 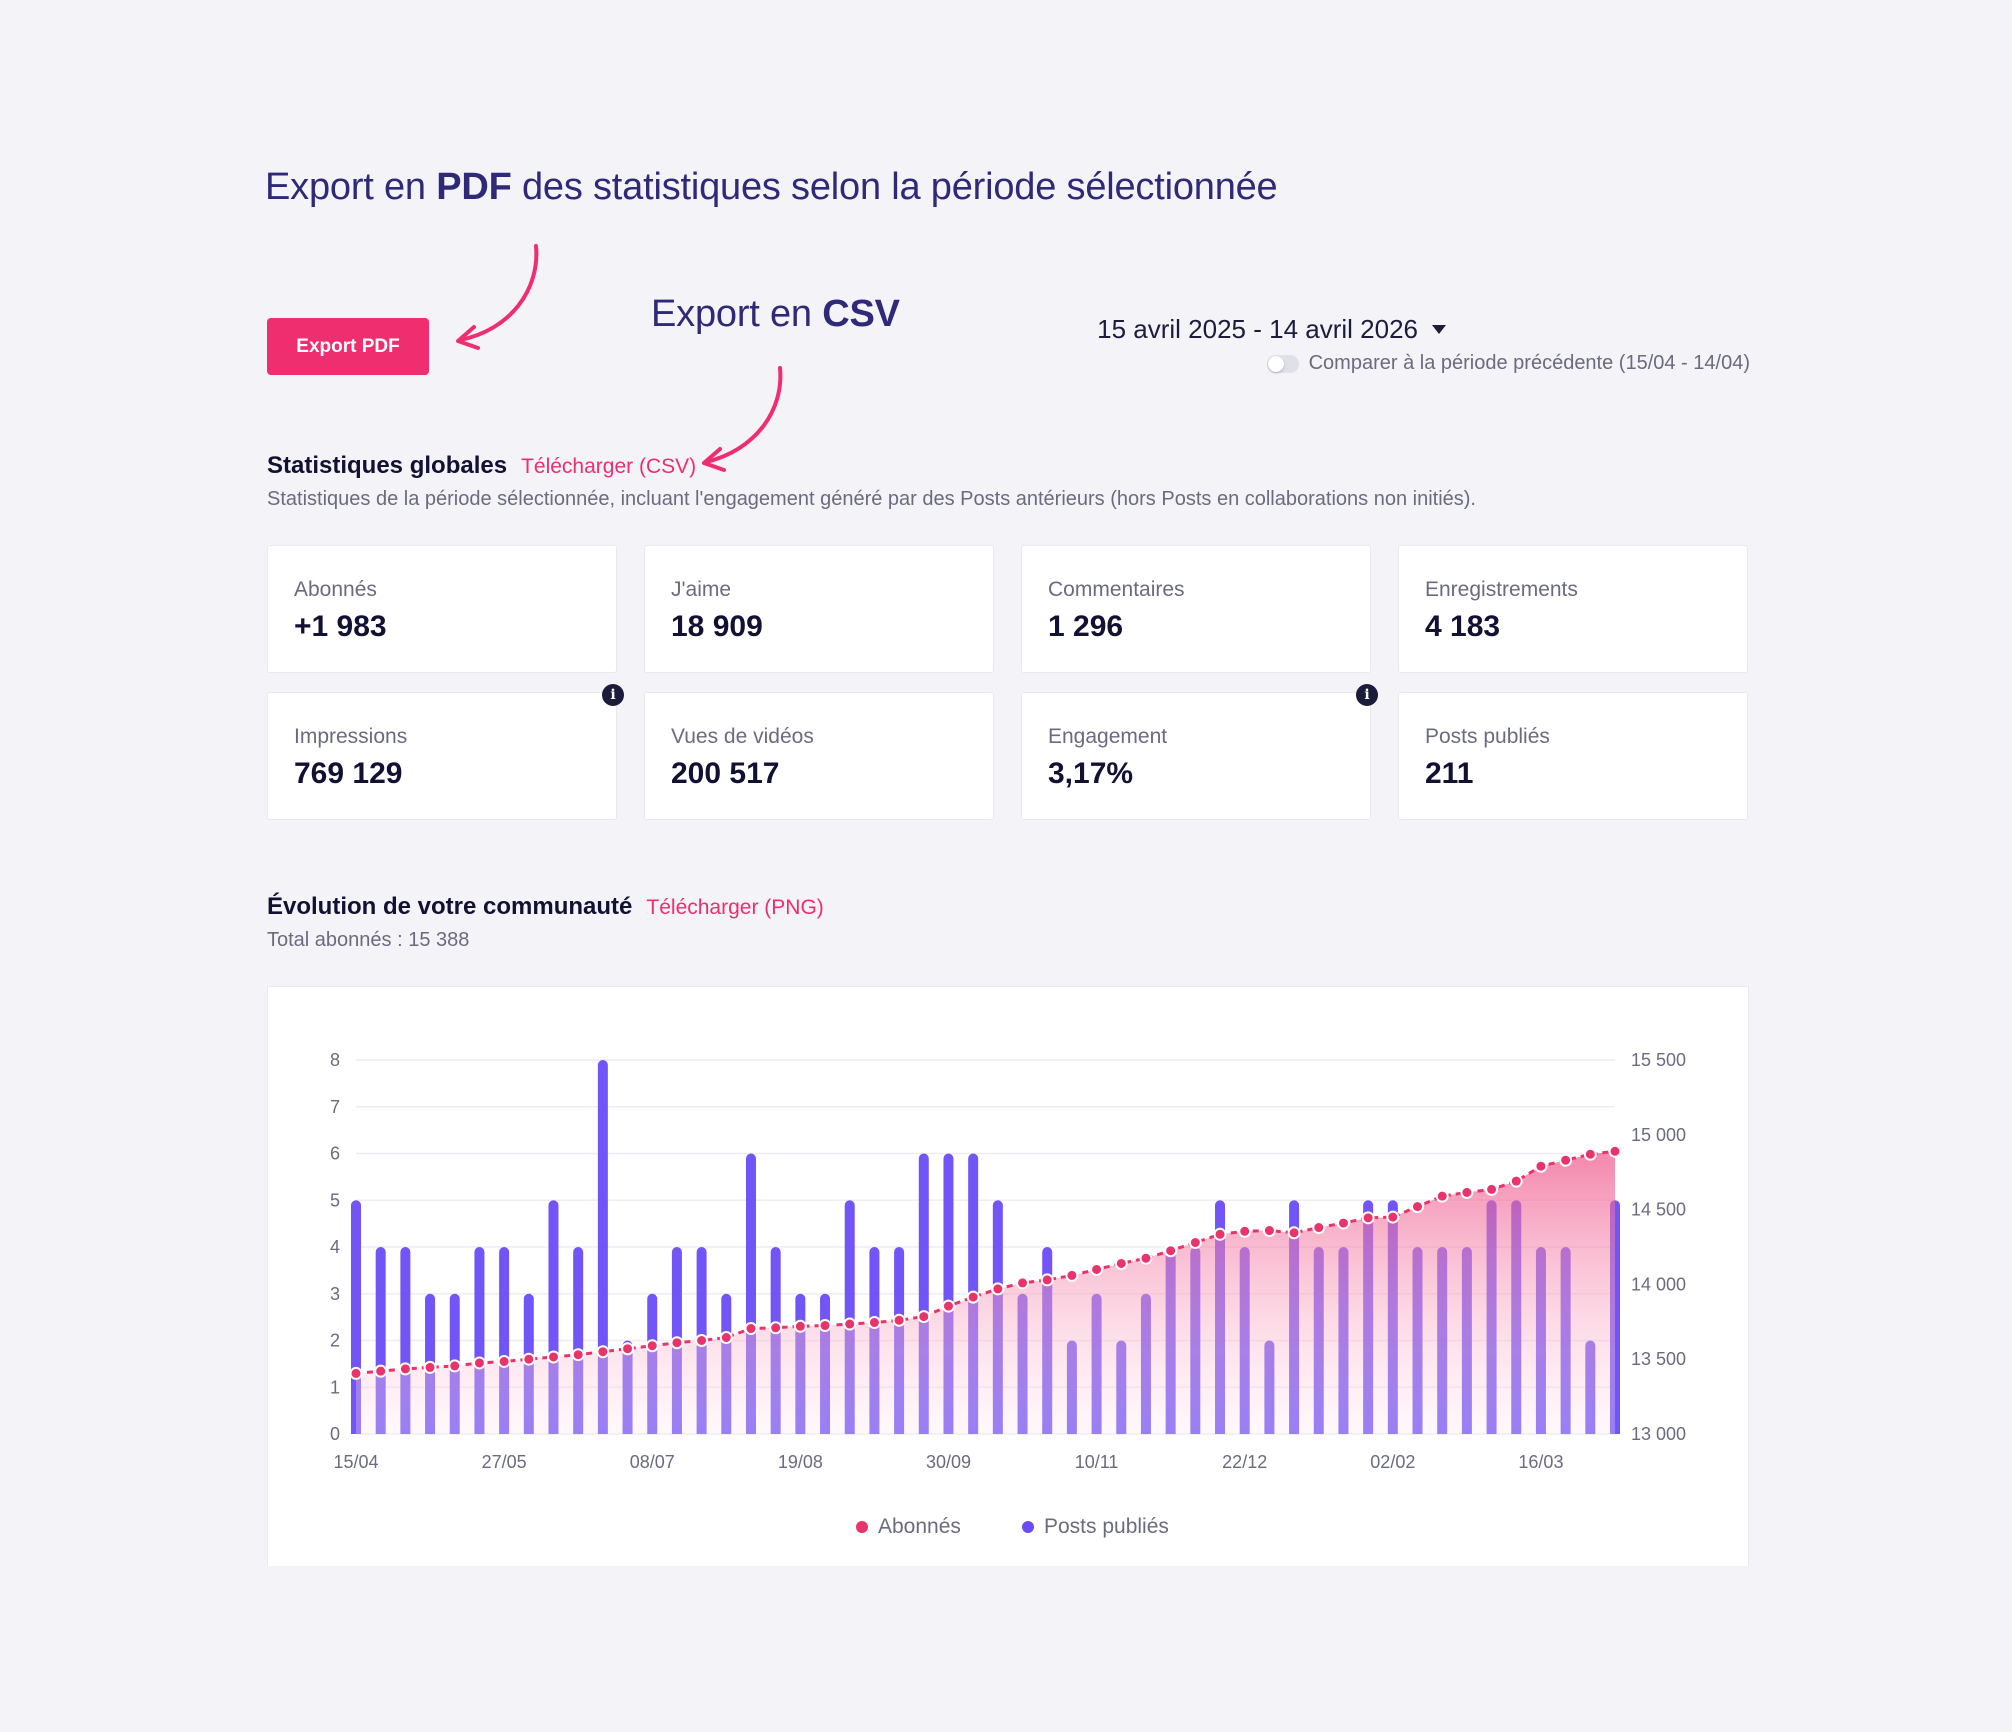 What do you see at coordinates (335, 1107) in the screenshot?
I see `y-left-tick-label: 7` at bounding box center [335, 1107].